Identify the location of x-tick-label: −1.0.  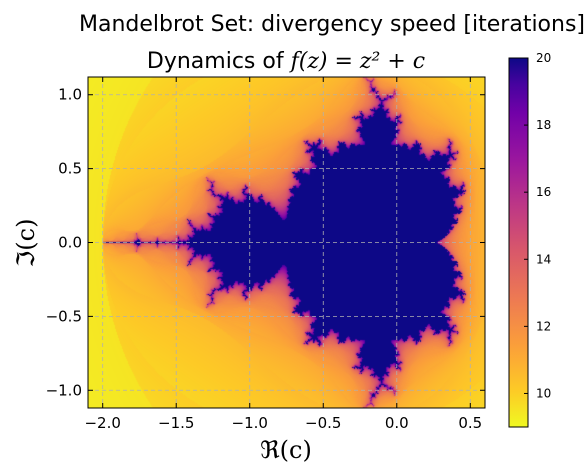
(250, 423).